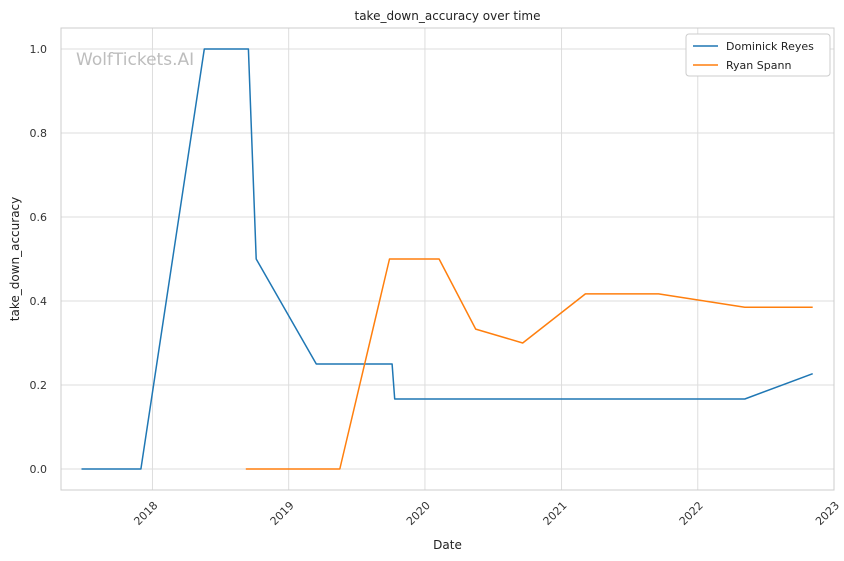 This screenshot has width=844, height=561. I want to click on y-tick-label: 0.4, so click(39, 301).